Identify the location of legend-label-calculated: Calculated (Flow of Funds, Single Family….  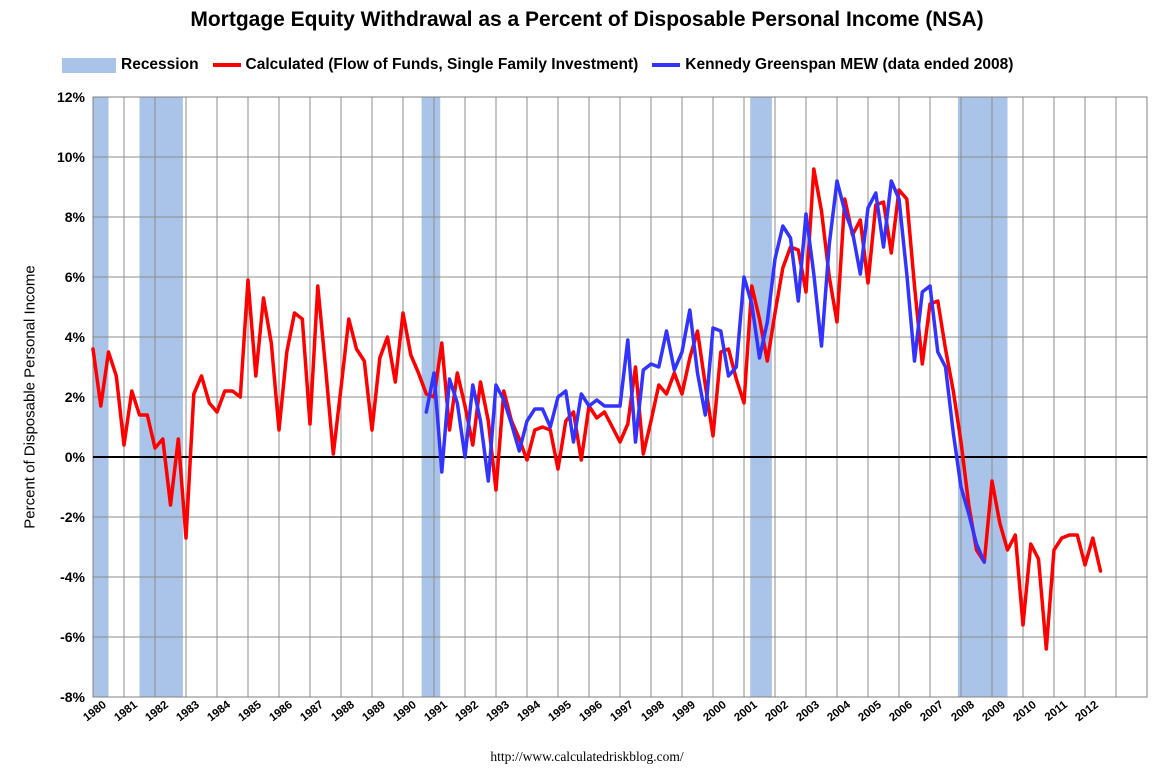
(442, 64).